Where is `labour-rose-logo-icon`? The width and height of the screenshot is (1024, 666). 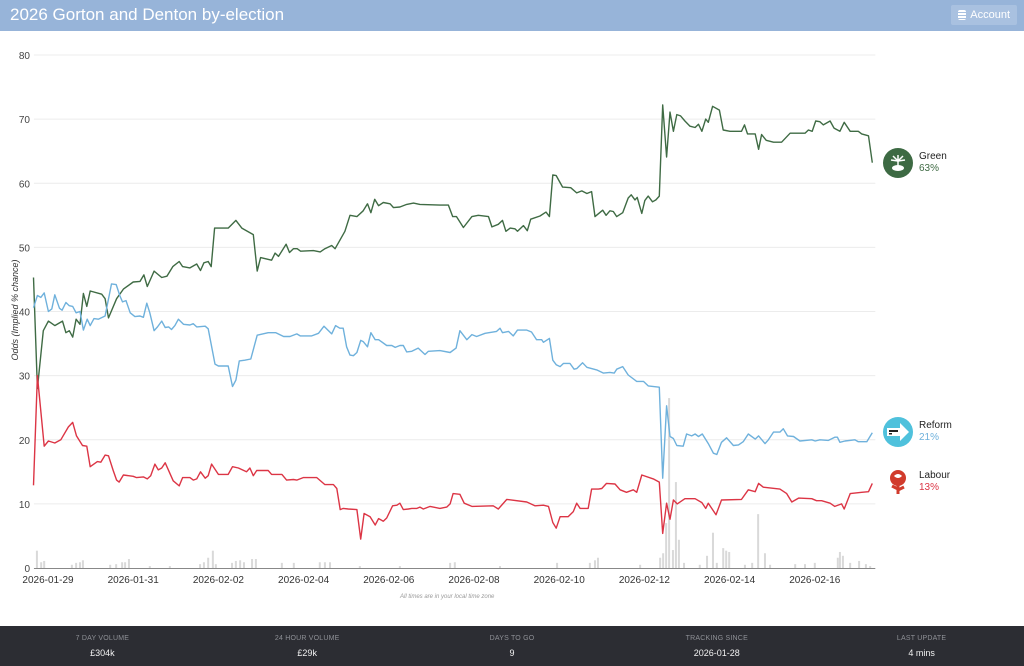
labour-rose-logo-icon is located at coordinates (898, 482).